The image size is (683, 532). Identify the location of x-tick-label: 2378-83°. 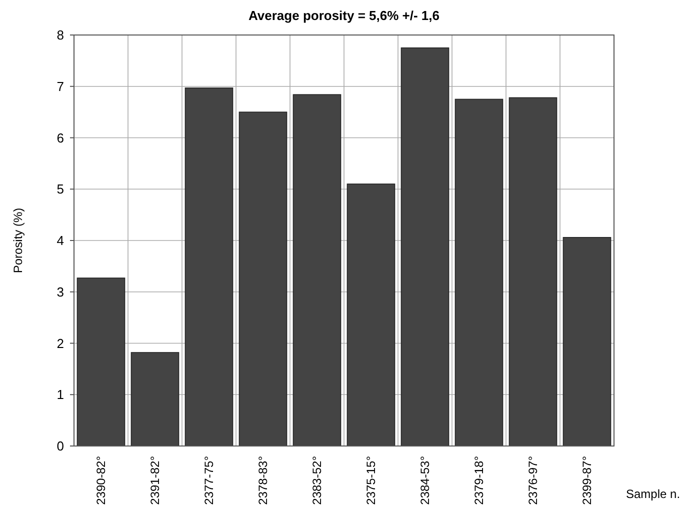
(263, 480).